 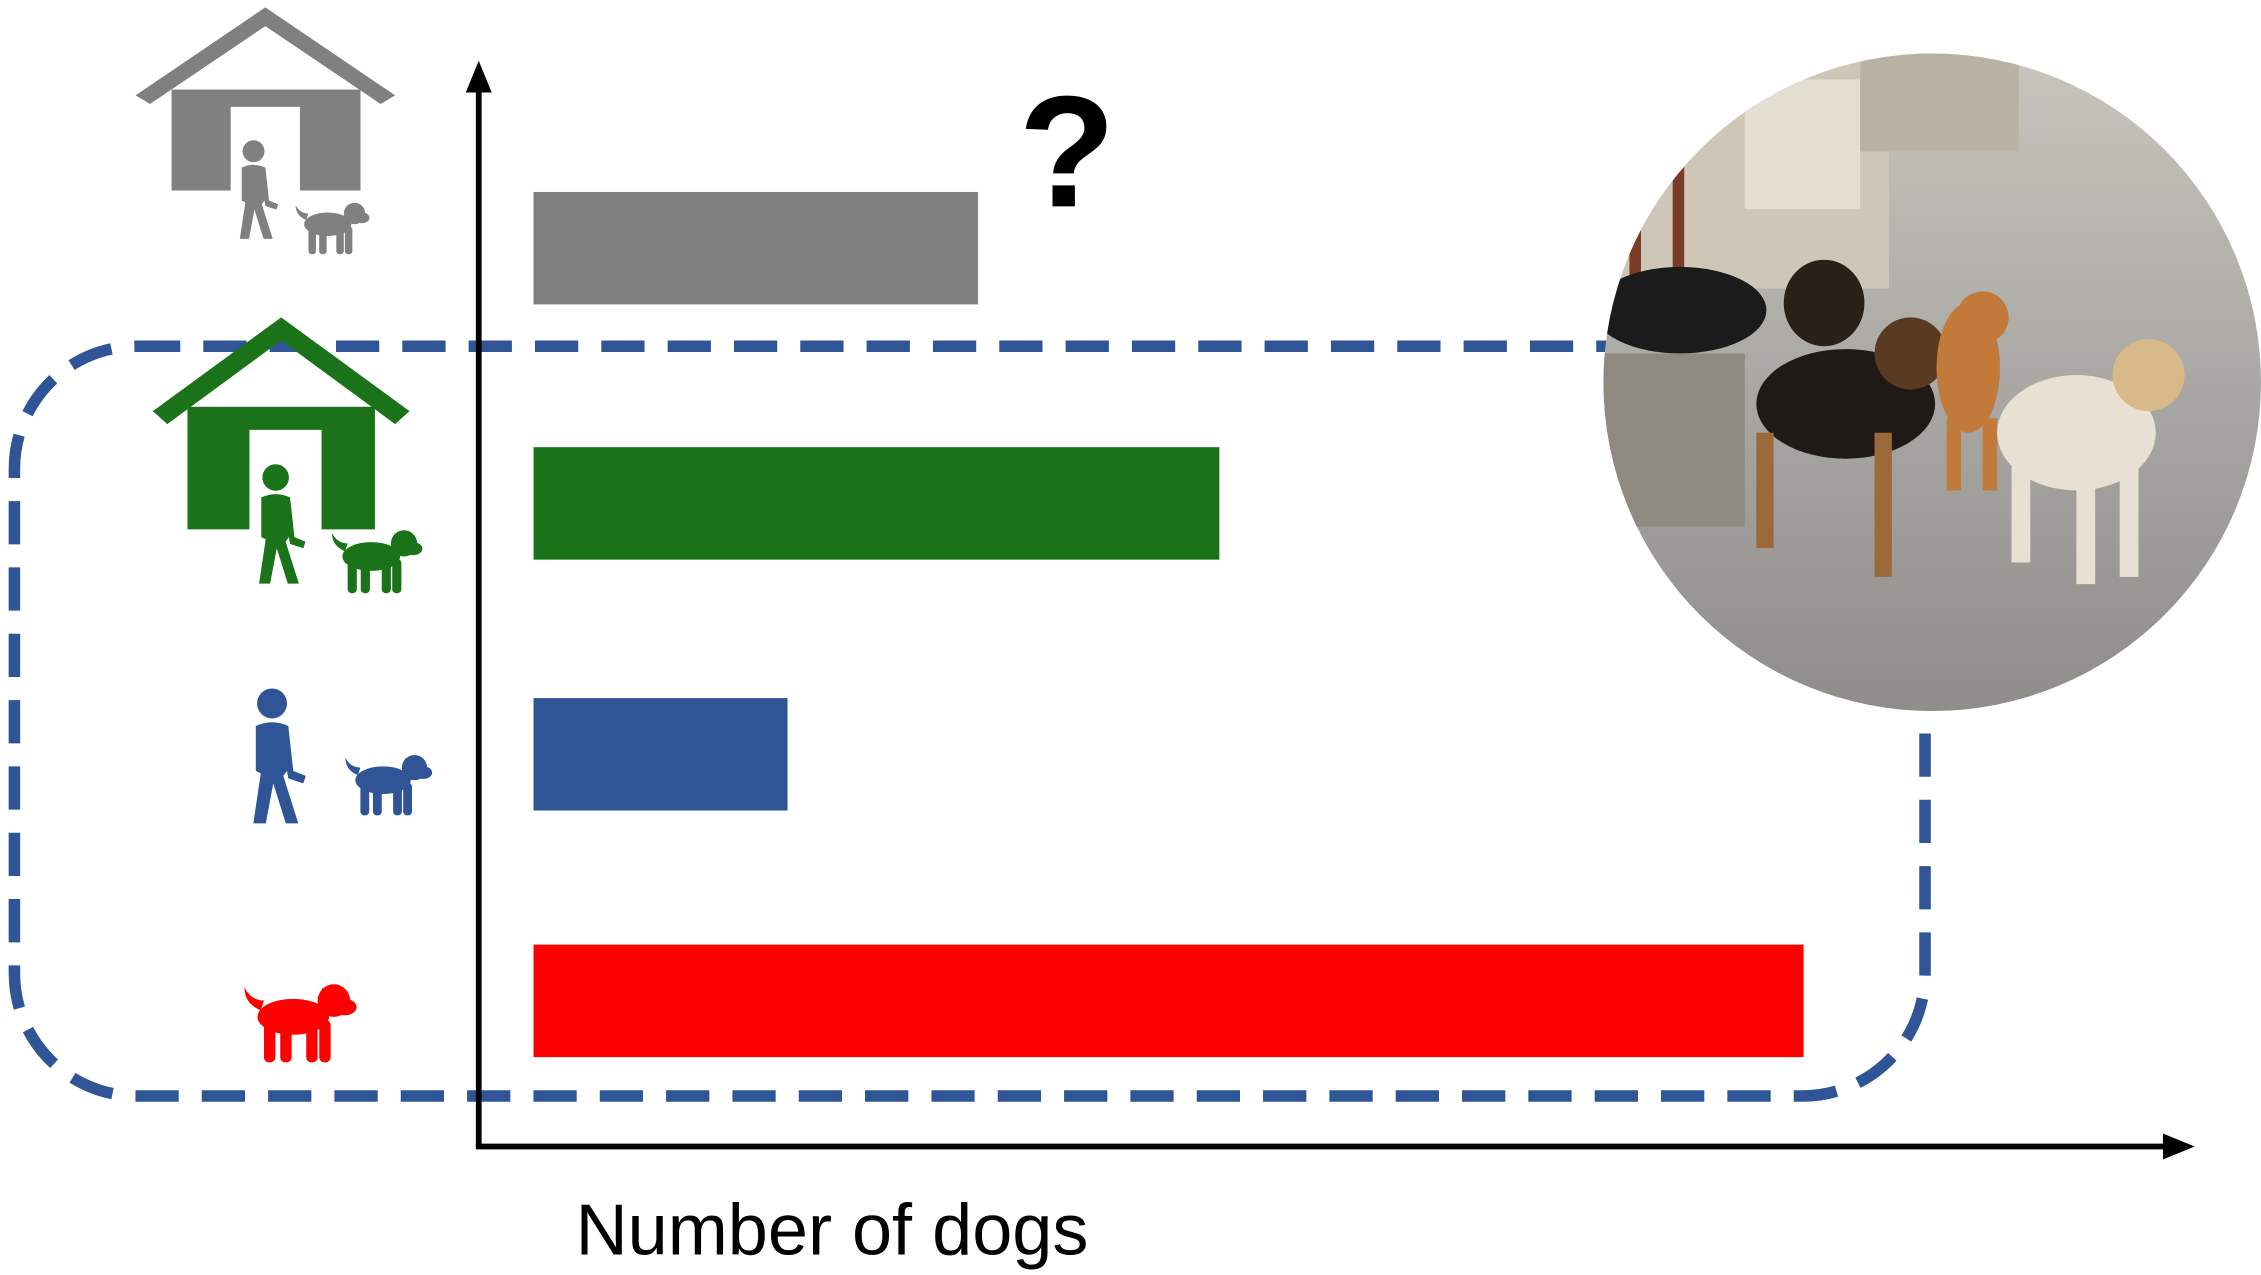 I want to click on y-axis-arrow, so click(x=478, y=76).